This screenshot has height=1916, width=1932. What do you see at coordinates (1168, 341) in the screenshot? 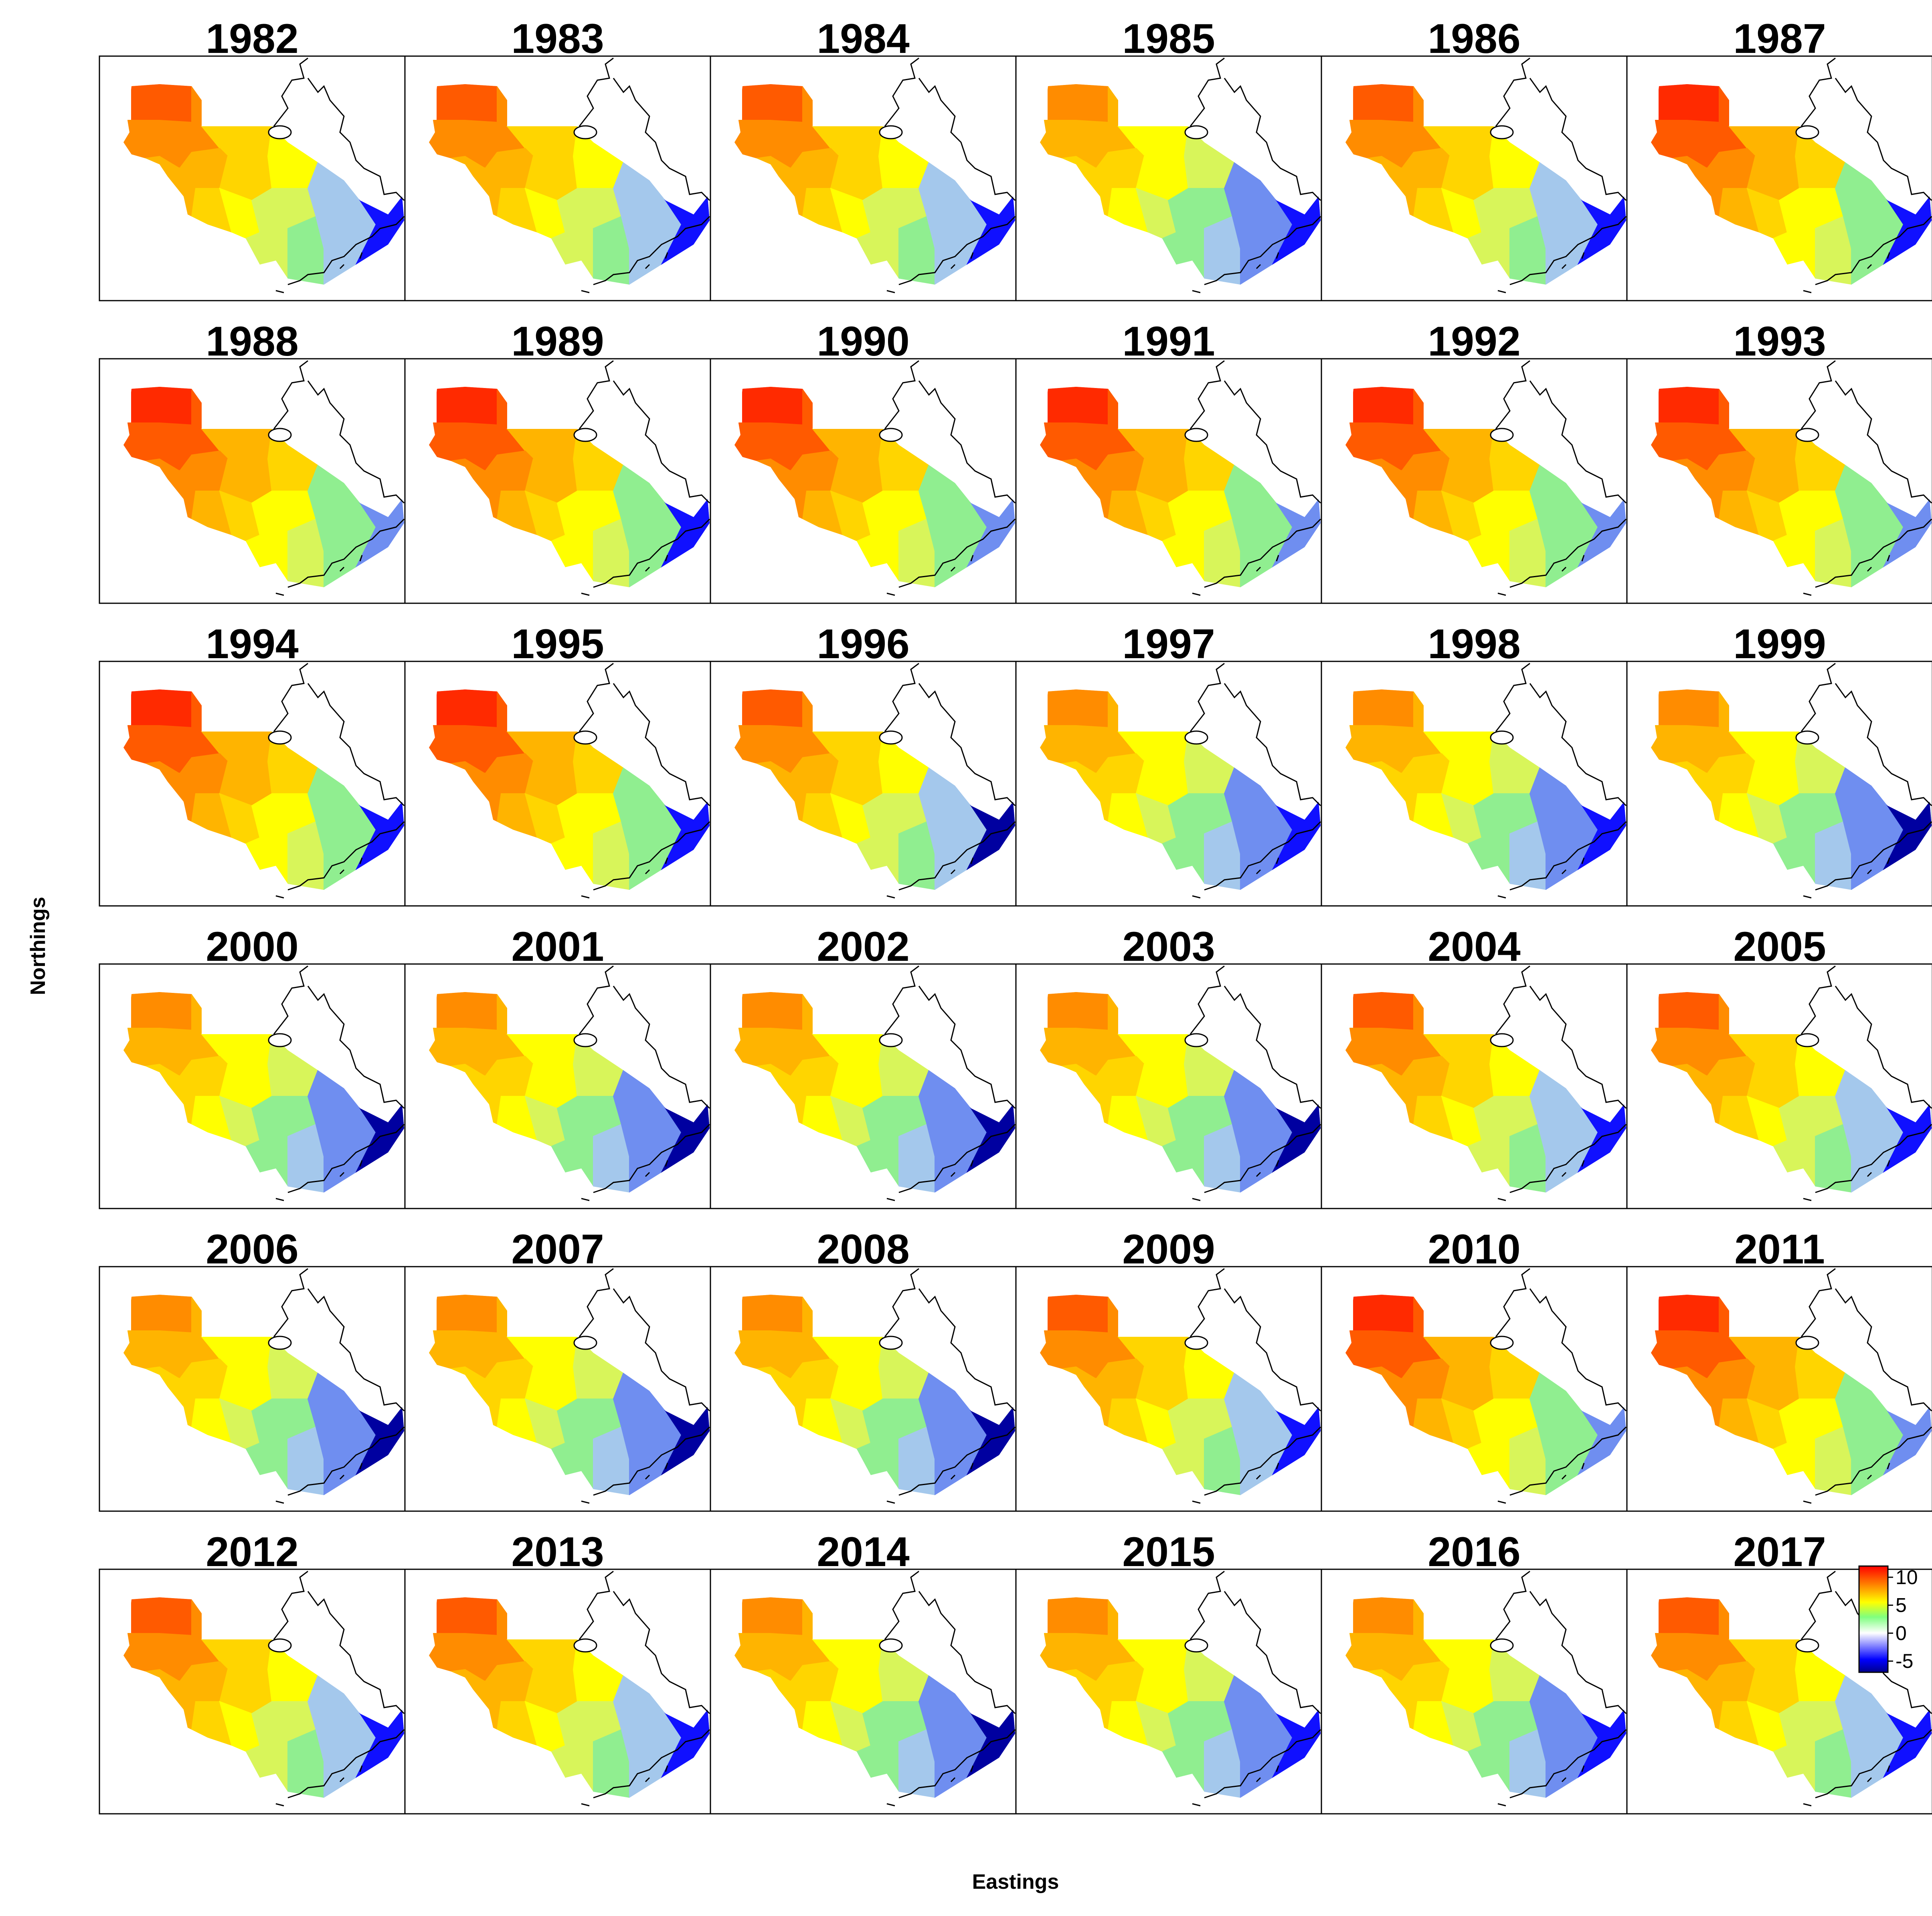
I see `panel-year-label: 1991` at bounding box center [1168, 341].